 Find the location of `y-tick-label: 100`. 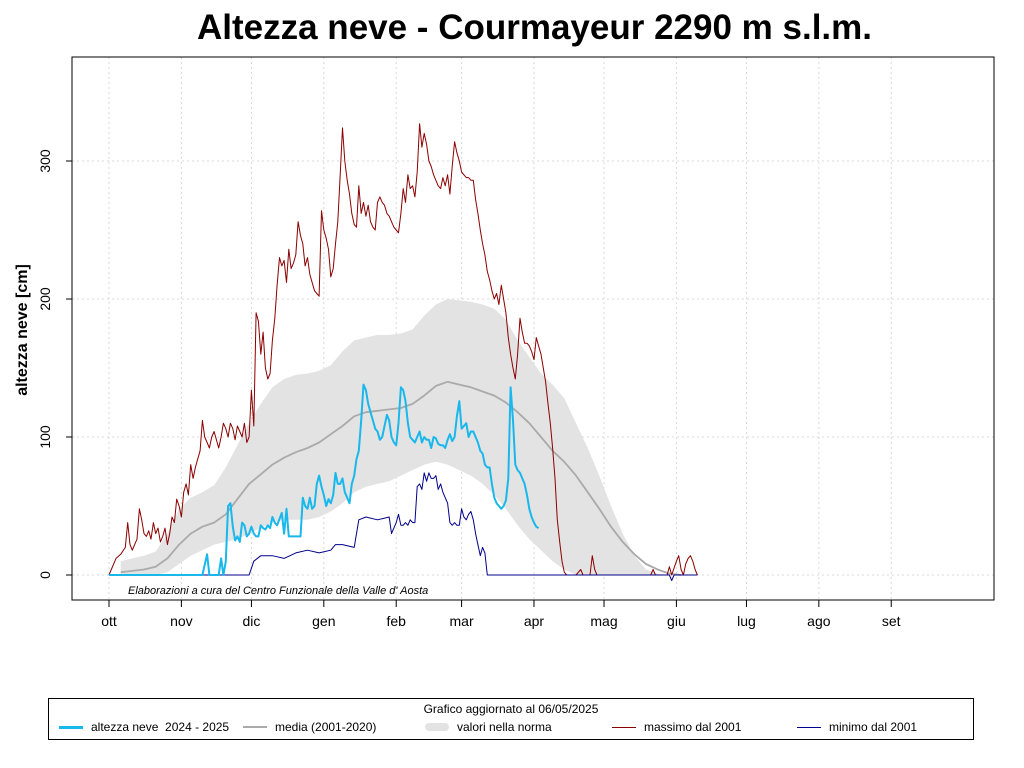

y-tick-label: 100 is located at coordinates (45, 437).